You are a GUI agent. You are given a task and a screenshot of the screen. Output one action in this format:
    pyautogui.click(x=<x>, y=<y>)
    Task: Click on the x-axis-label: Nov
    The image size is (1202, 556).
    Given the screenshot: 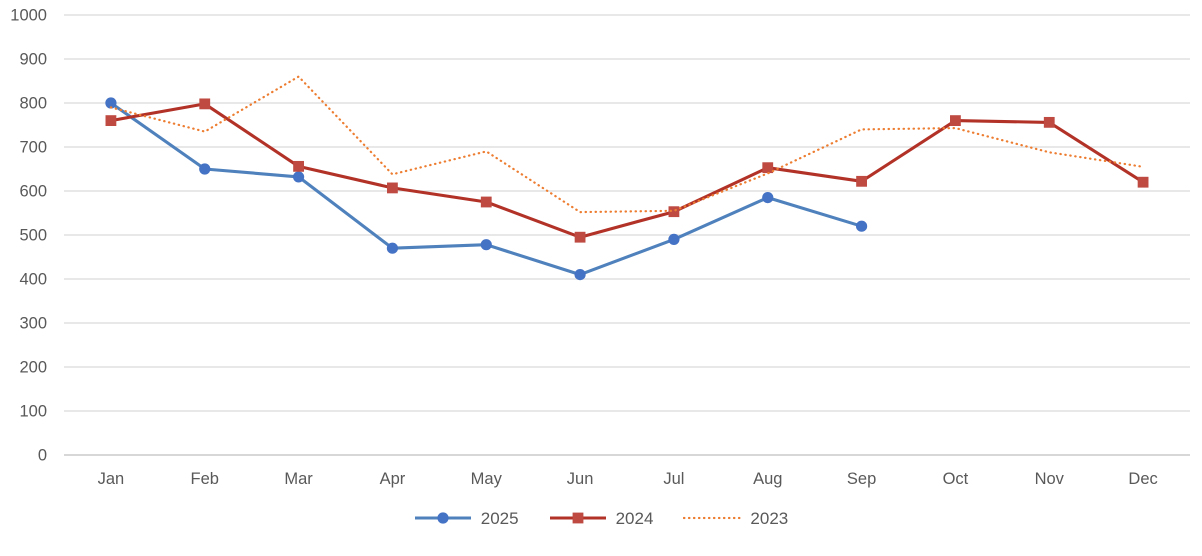 What is the action you would take?
    pyautogui.click(x=1050, y=479)
    